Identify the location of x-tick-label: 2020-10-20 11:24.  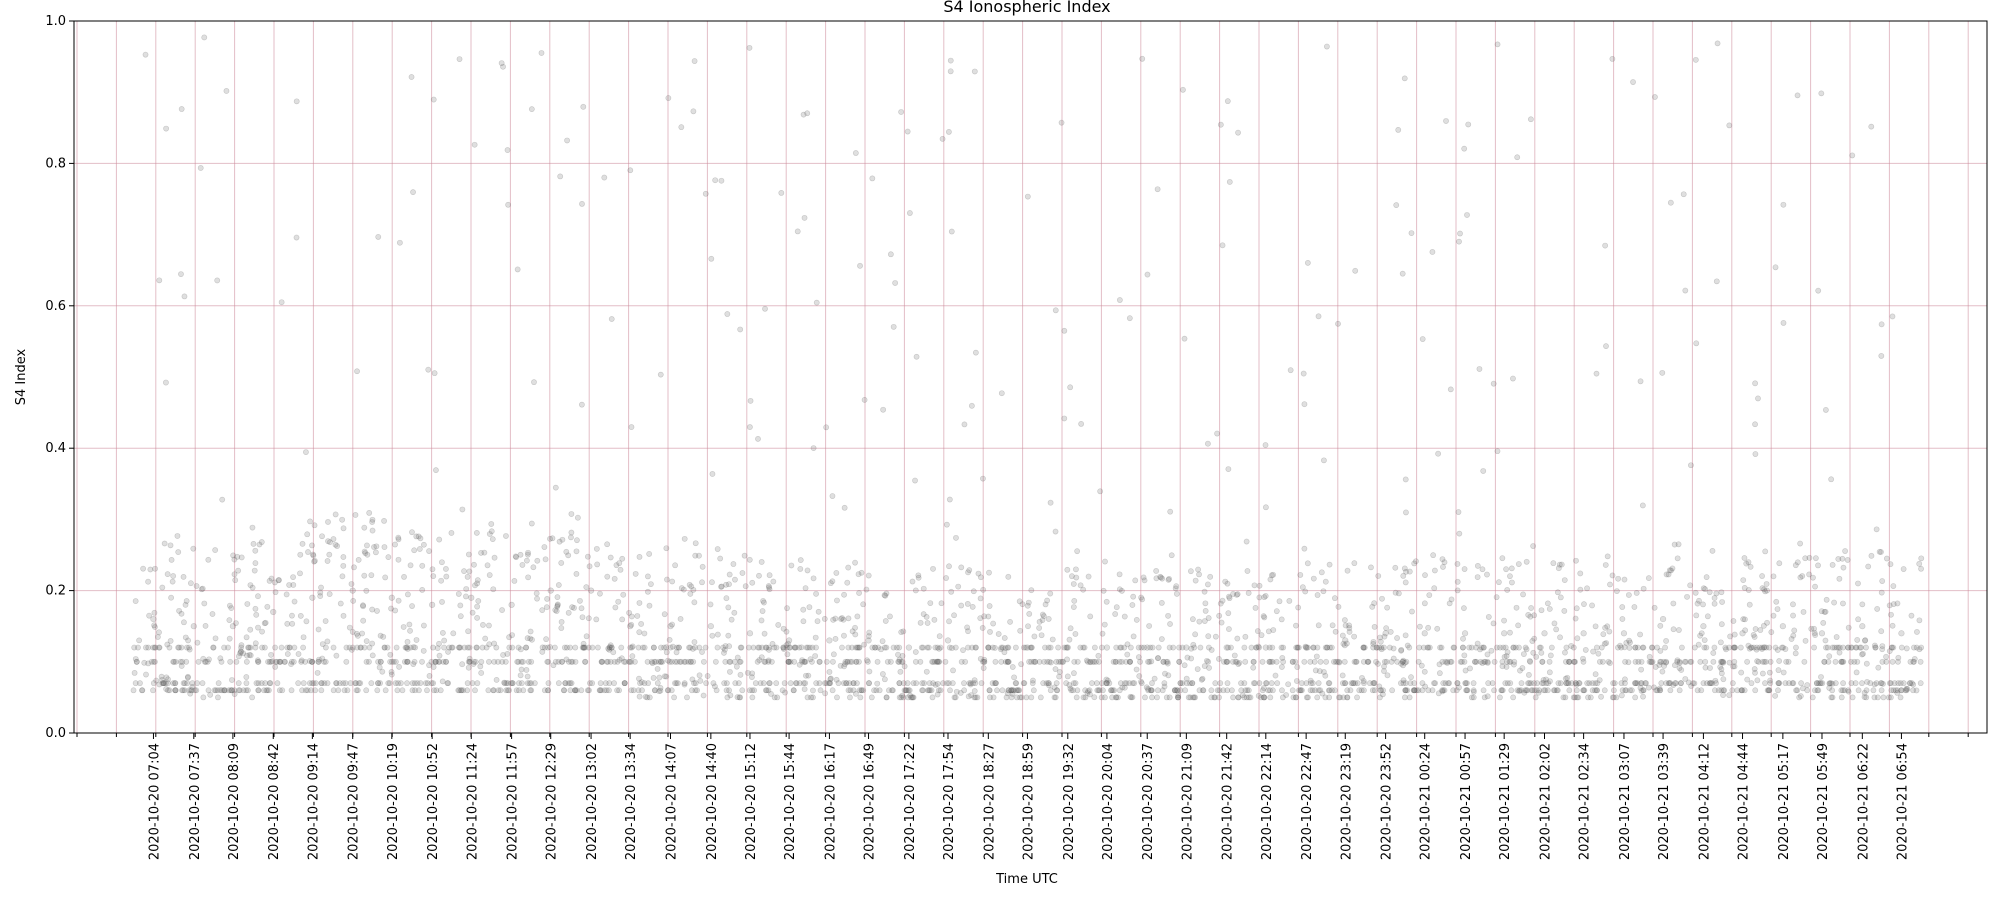
(472, 801).